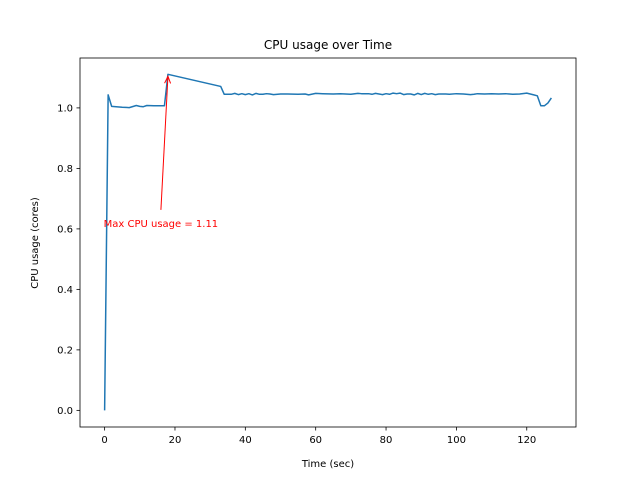 Image resolution: width=640 pixels, height=480 pixels. Describe the element at coordinates (164, 143) in the screenshot. I see `annotation-arrow` at that location.